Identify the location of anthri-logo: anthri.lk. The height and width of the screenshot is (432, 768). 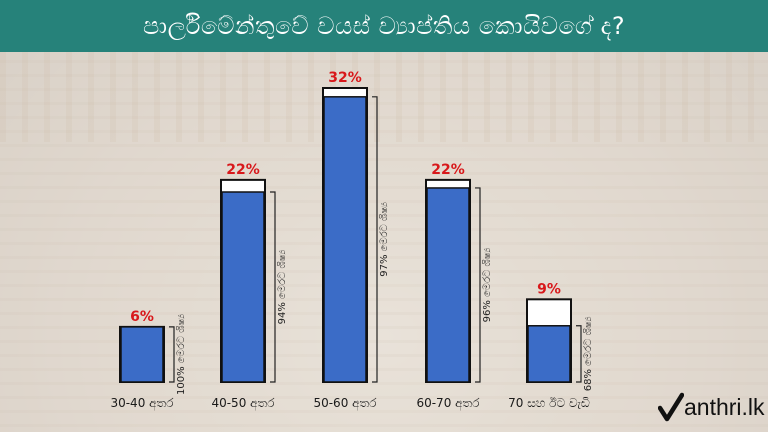
(711, 407).